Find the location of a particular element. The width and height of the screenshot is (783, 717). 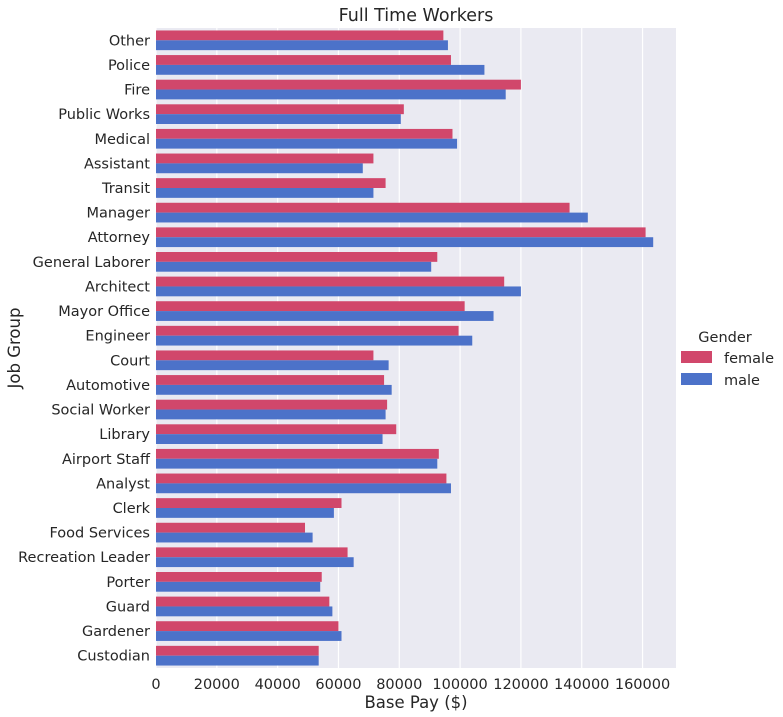

x-axis-label: Base Pay ($) is located at coordinates (415, 702).